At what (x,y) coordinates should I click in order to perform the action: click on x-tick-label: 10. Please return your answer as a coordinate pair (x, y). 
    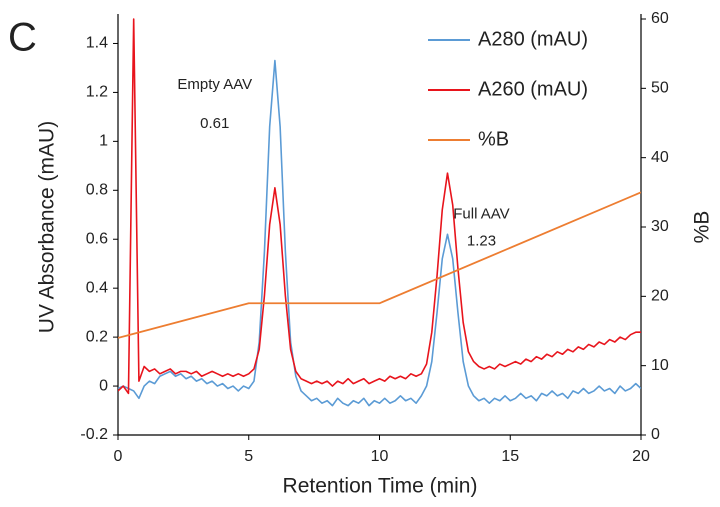
    Looking at the image, I should click on (380, 456).